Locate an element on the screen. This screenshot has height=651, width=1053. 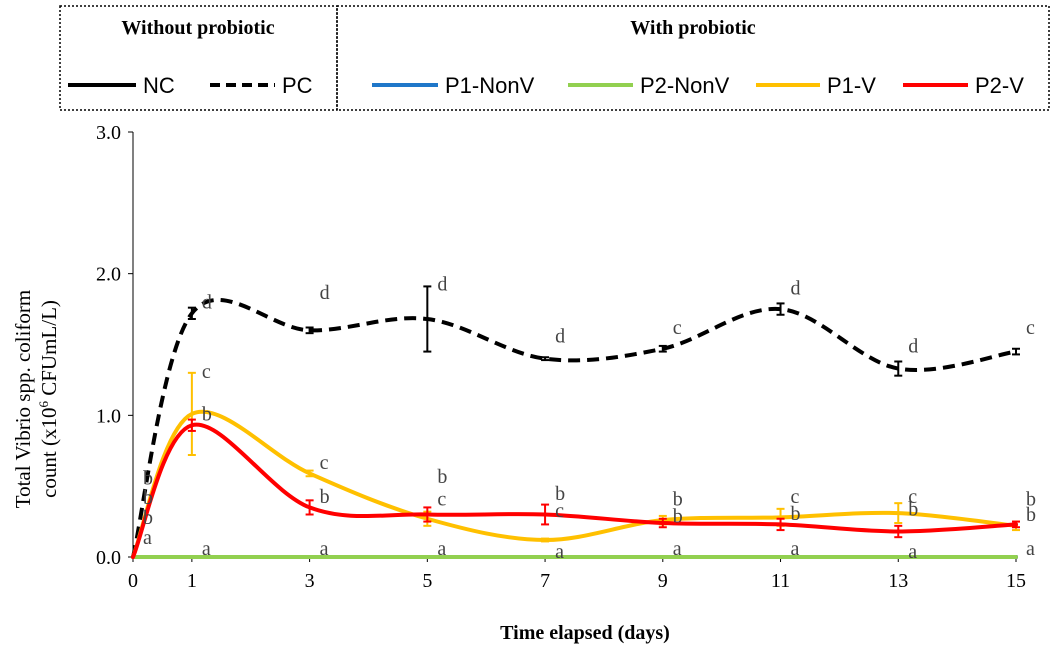
y-axis-label-sup: 6 is located at coordinates (43, 404).